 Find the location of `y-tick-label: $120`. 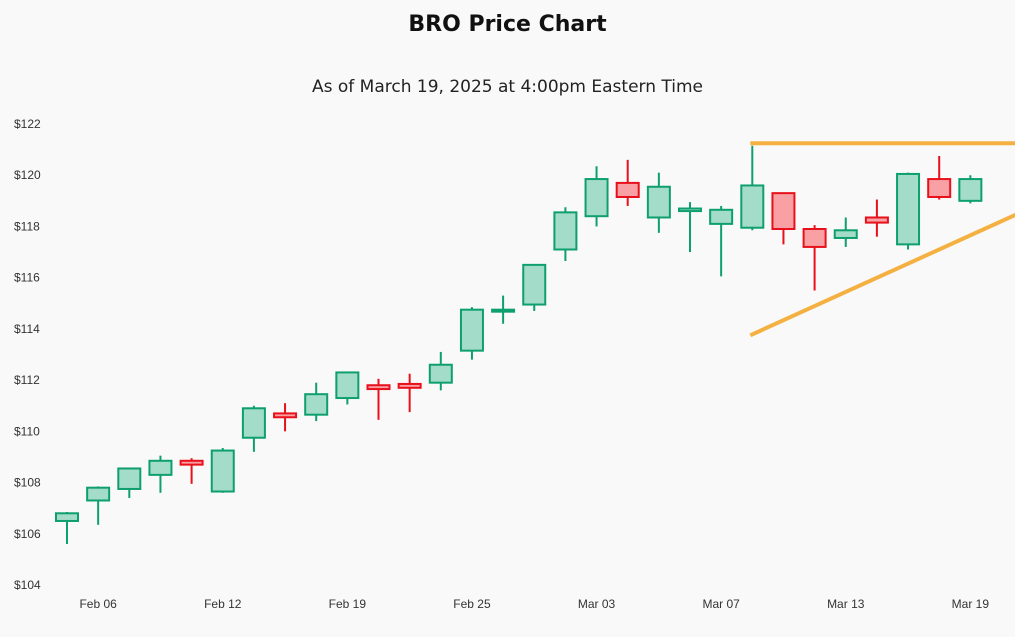

y-tick-label: $120 is located at coordinates (27, 175).